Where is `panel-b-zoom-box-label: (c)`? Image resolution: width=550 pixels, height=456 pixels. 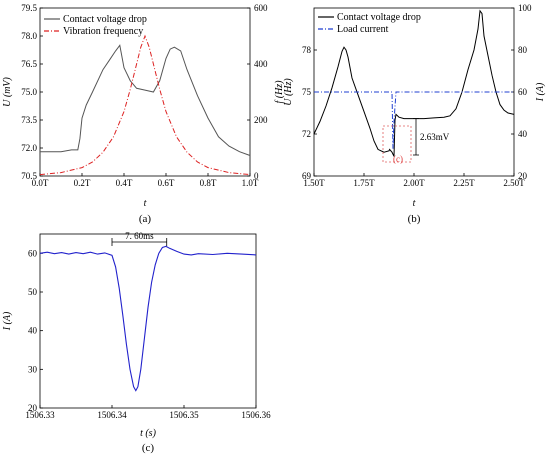
panel-b-zoom-box-label: (c) is located at coordinates (398, 159).